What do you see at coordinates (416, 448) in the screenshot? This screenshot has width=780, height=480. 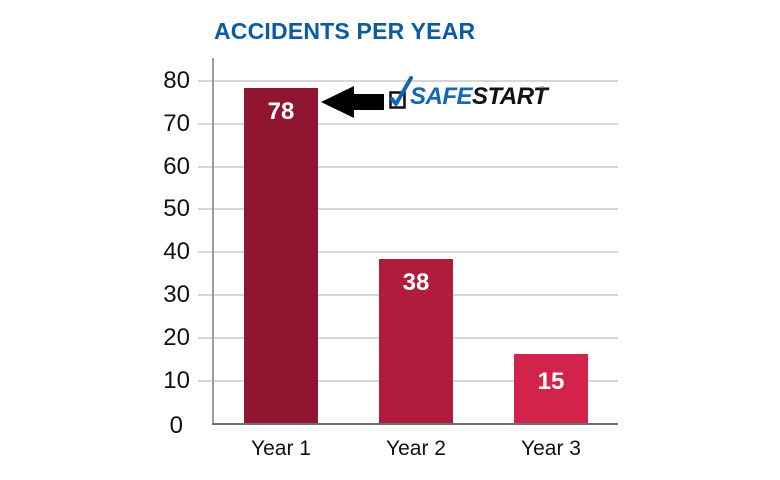 I see `x-label-year-2: Year 2` at bounding box center [416, 448].